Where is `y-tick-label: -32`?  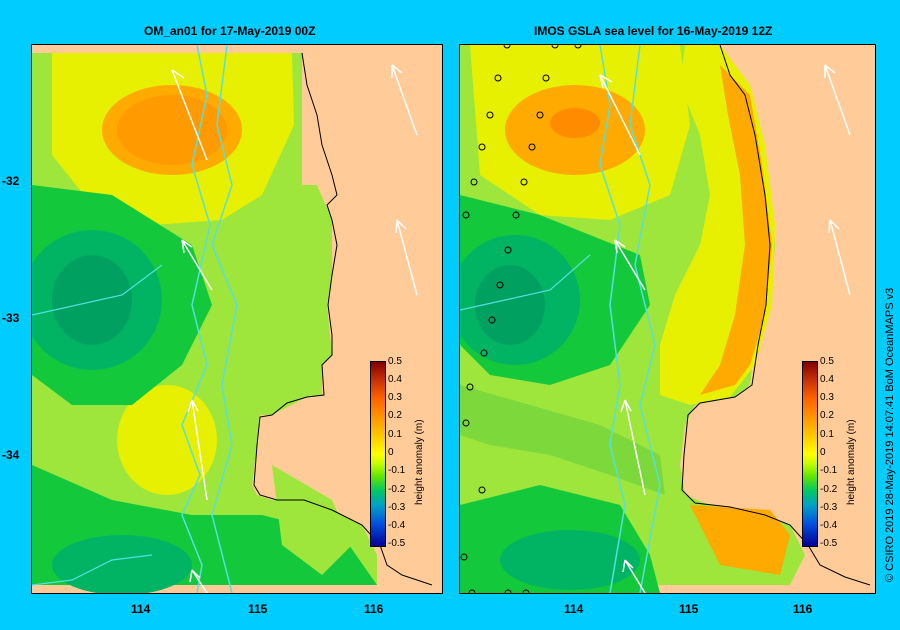 y-tick-label: -32 is located at coordinates (11, 181).